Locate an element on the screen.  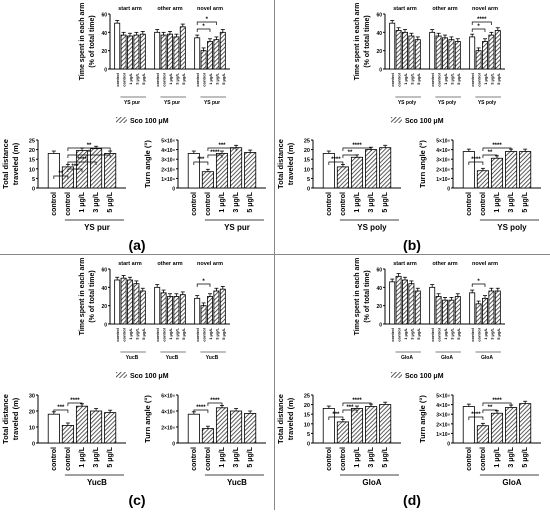
panel-c-turn-sig-stars: **** is located at coordinates (215, 401).